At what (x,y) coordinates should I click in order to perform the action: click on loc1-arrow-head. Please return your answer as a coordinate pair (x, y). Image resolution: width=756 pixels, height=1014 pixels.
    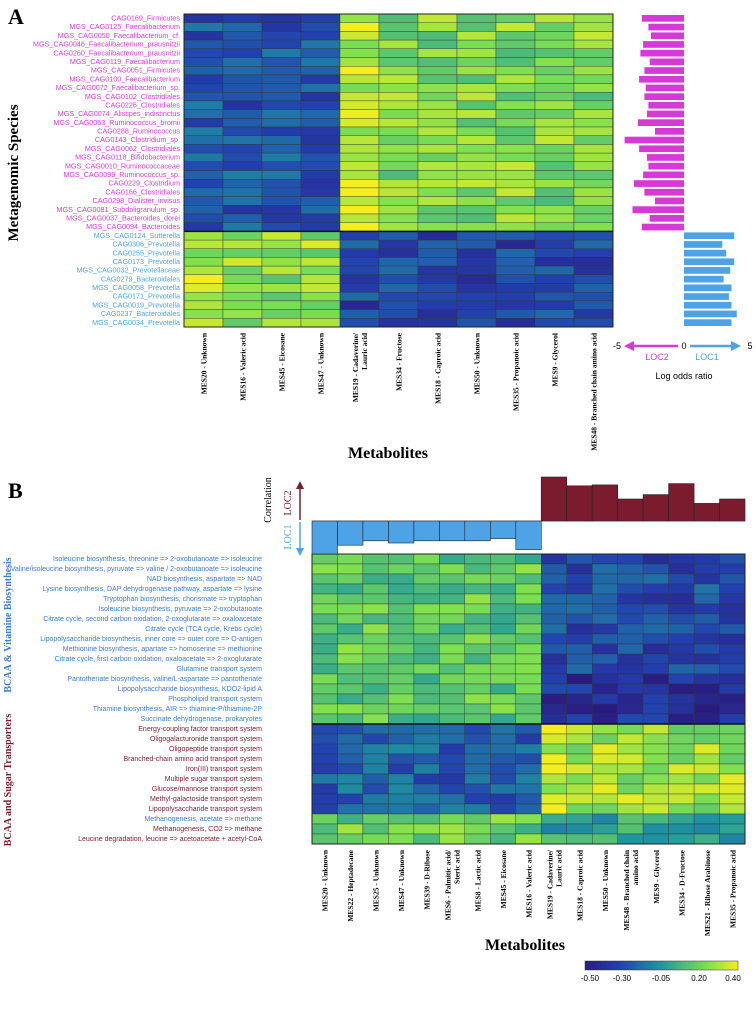
    Looking at the image, I should click on (736, 346).